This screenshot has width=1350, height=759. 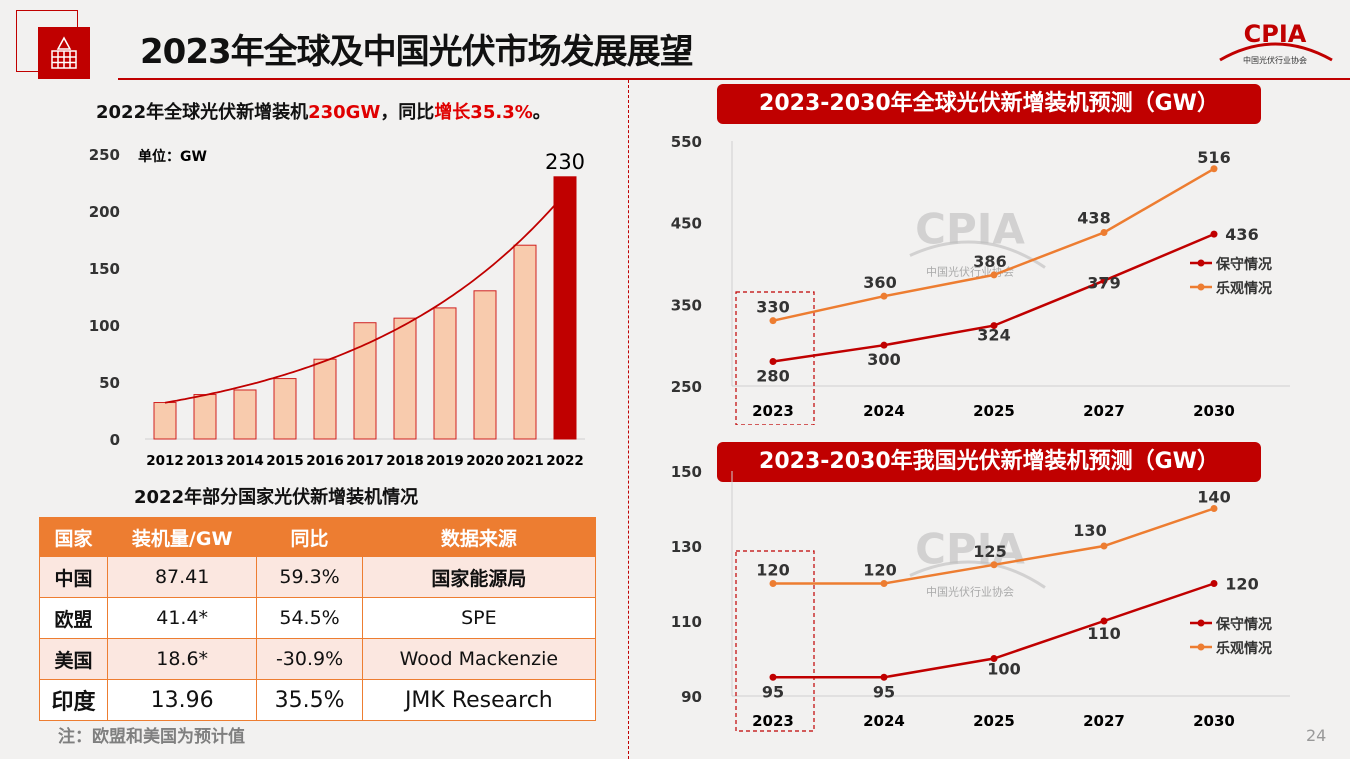 What do you see at coordinates (686, 142) in the screenshot?
I see `y-tick-label: 550` at bounding box center [686, 142].